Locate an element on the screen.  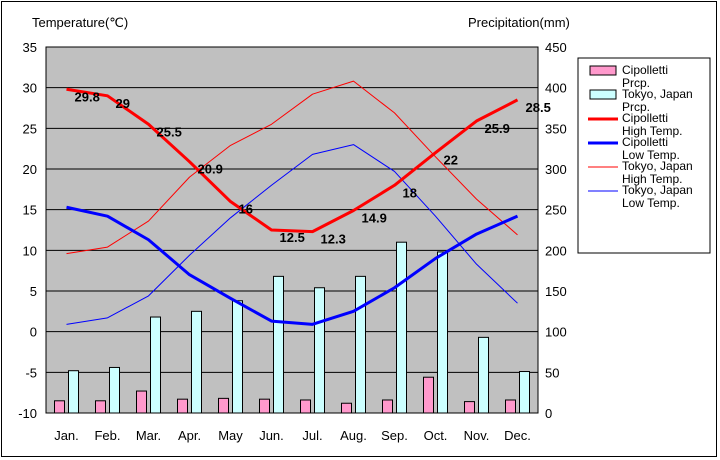
x-tick-label: May is located at coordinates (230, 435).